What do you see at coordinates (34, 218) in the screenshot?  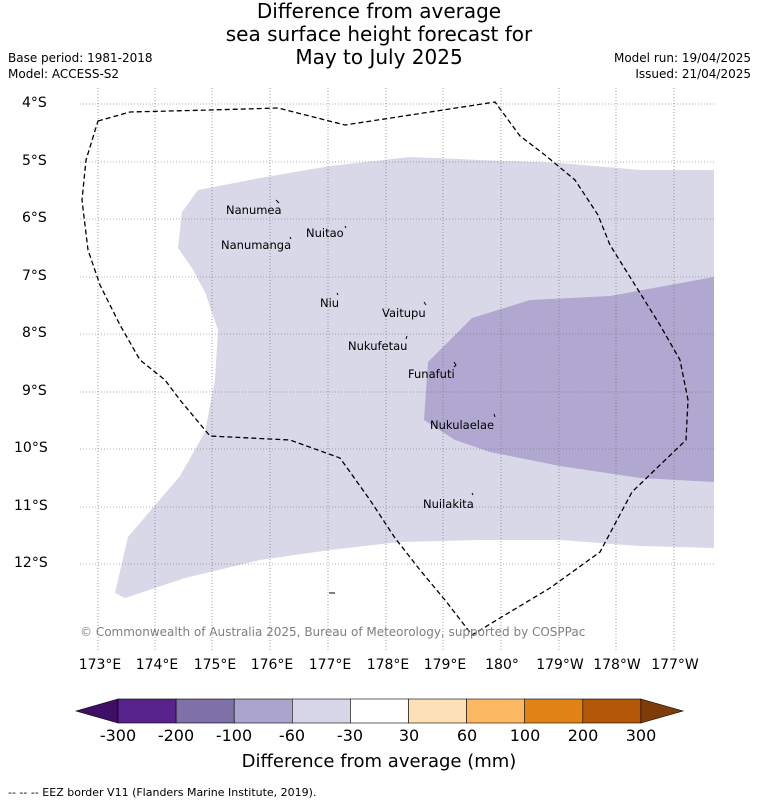 I see `lat-label: 6°S` at bounding box center [34, 218].